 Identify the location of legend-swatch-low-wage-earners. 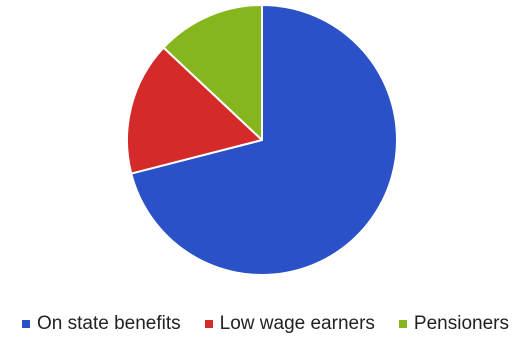
(208, 324).